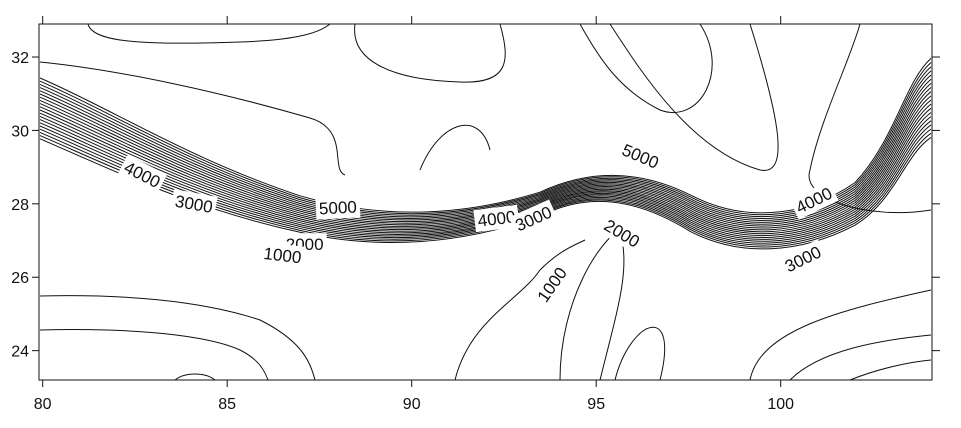 The image size is (961, 428). I want to click on contour-label: 5000, so click(338, 208).